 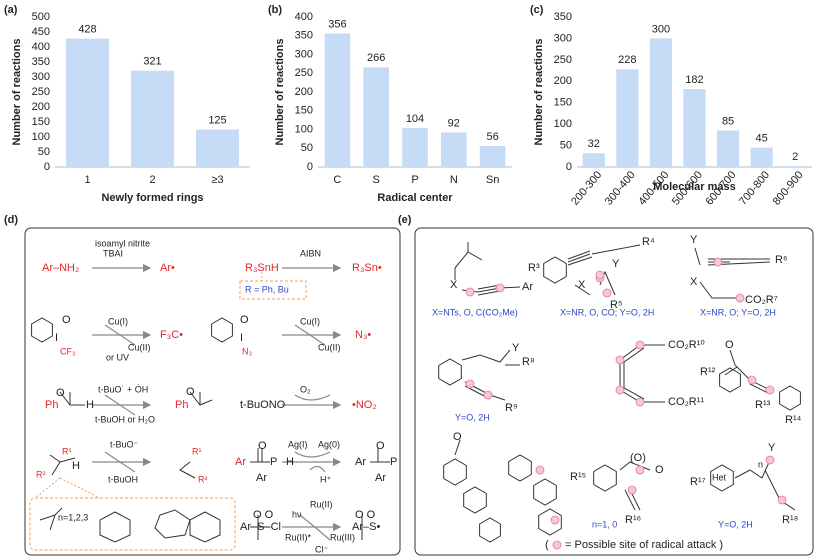 I want to click on diagram-label: R⁴, so click(x=648, y=242).